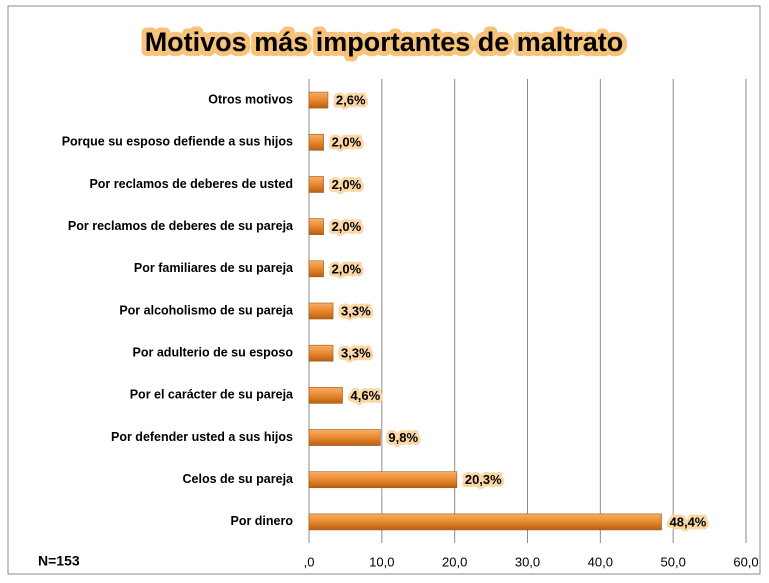 The image size is (769, 583). Describe the element at coordinates (206, 310) in the screenshot. I see `y-tick-label: Por alcoholismo de su pareja` at that location.